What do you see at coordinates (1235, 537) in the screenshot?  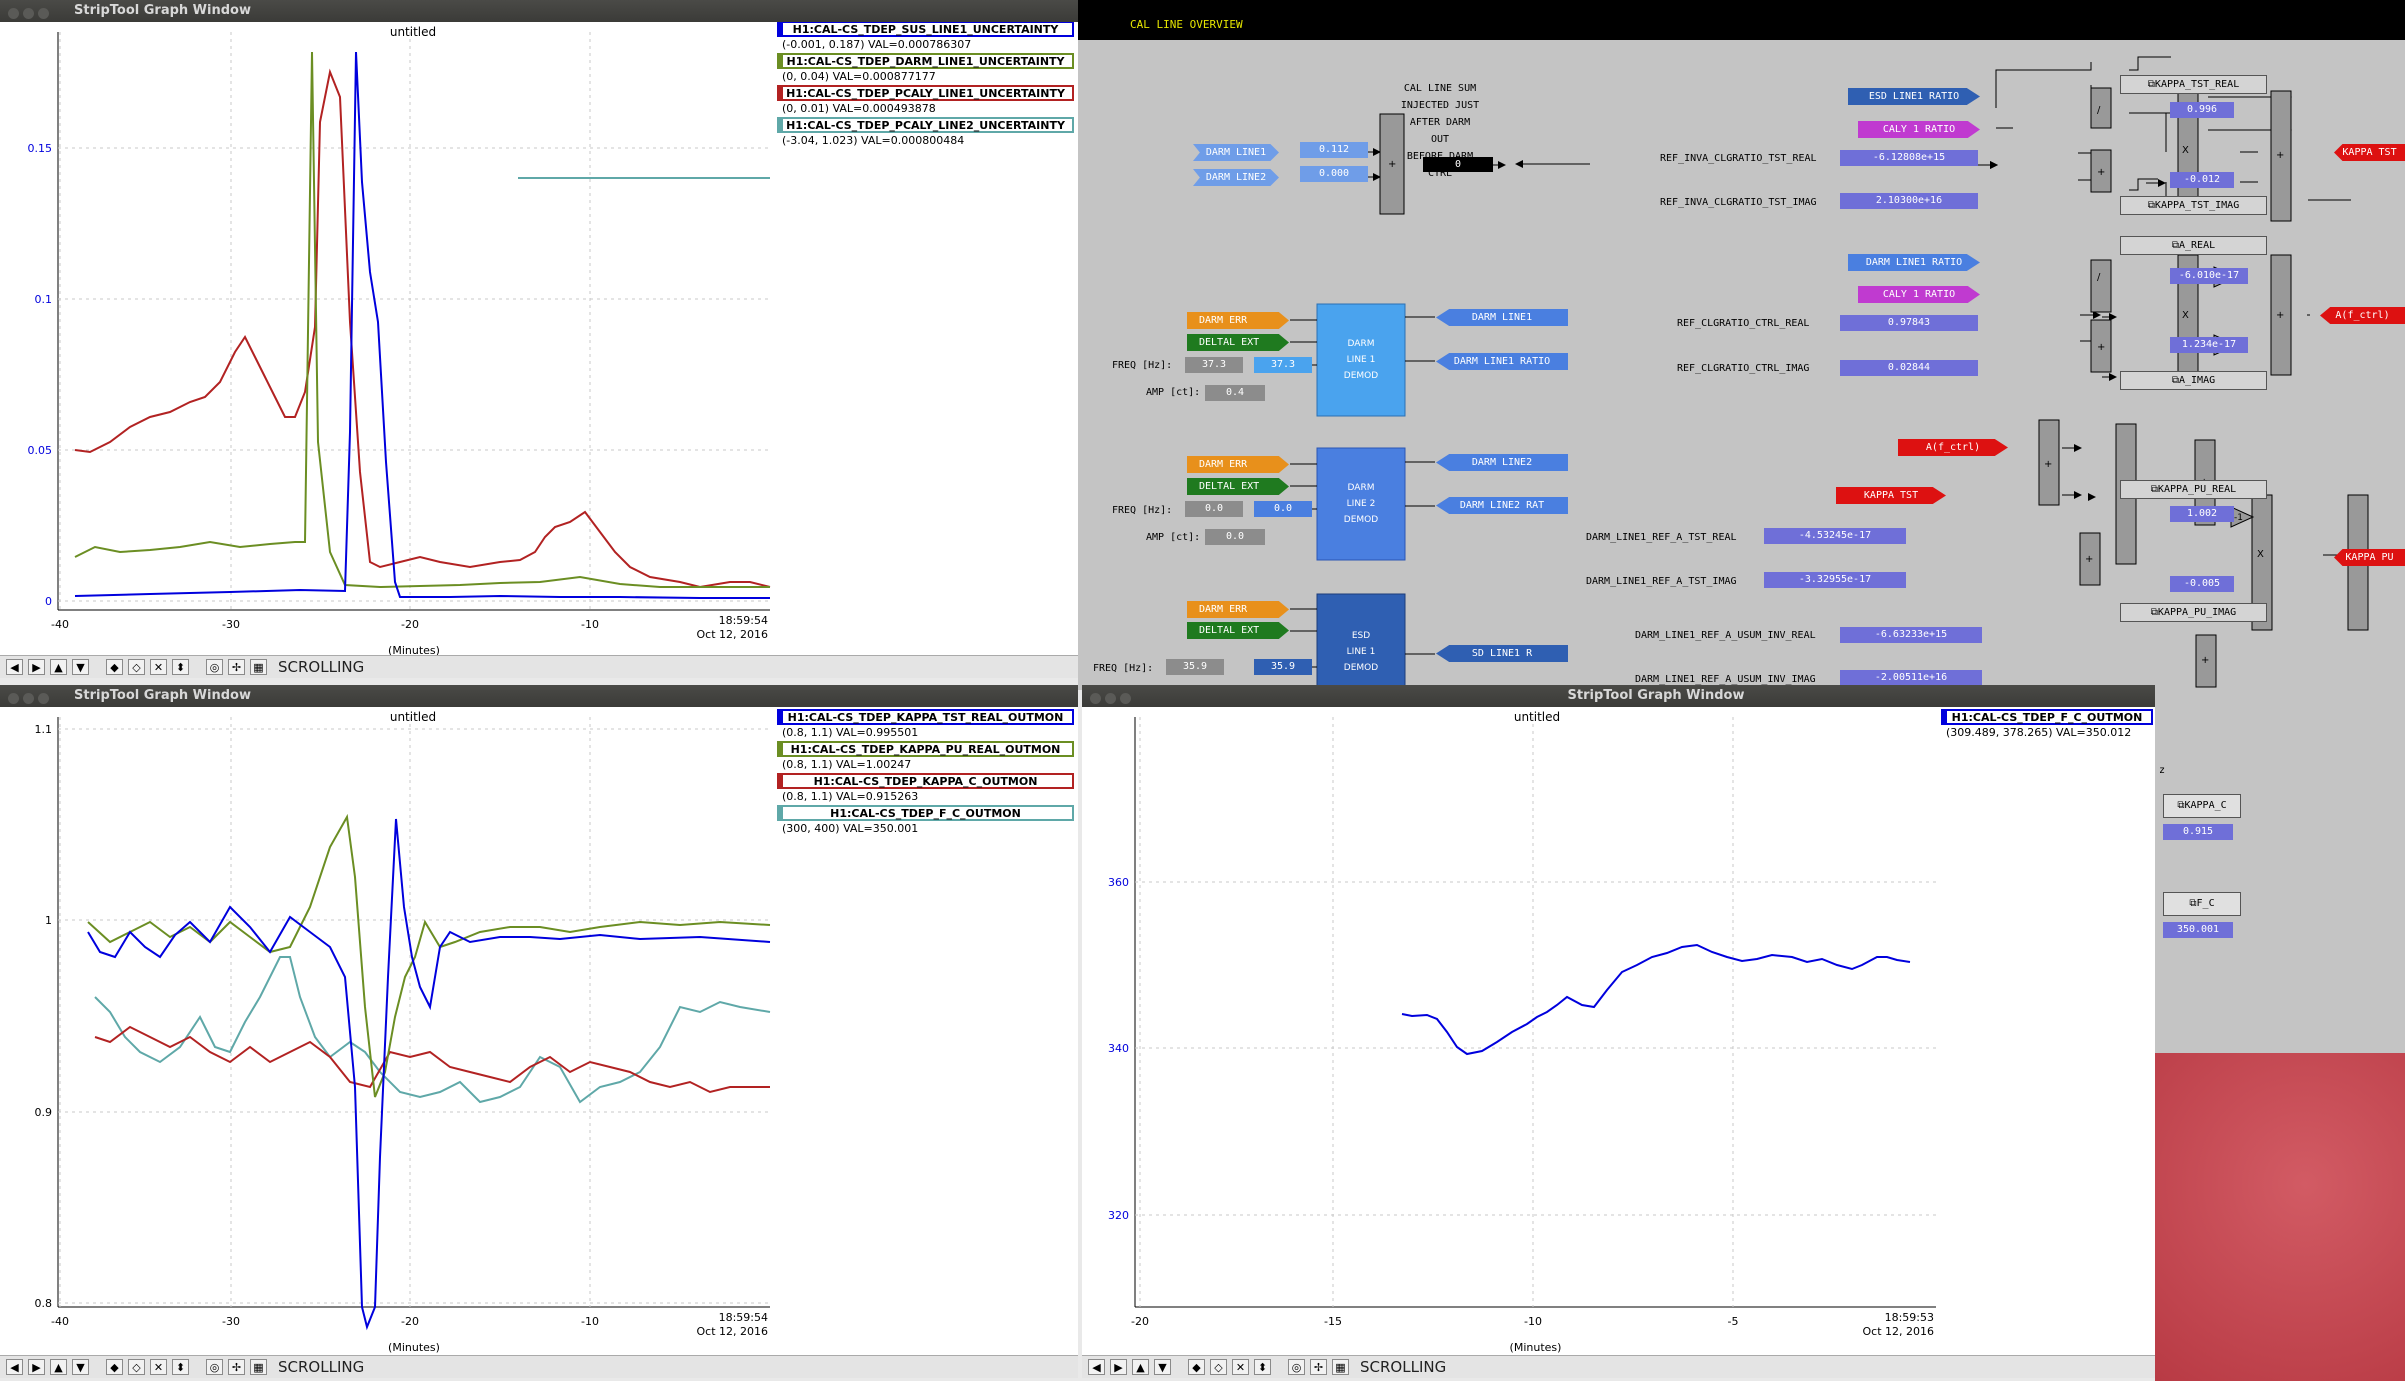 I see `demod2-amp: 0.0` at bounding box center [1235, 537].